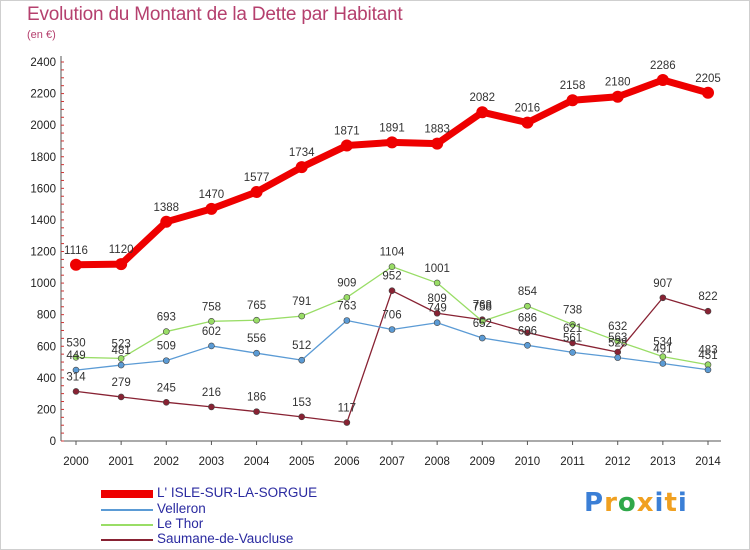  Describe the element at coordinates (392, 128) in the screenshot. I see `data-label: 1891` at that location.